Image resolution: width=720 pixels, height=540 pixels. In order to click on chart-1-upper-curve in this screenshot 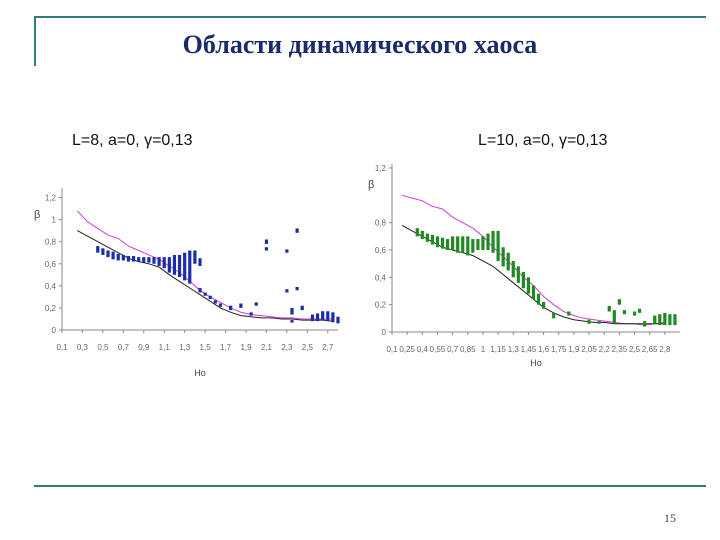, I will do `click(204, 265)`.